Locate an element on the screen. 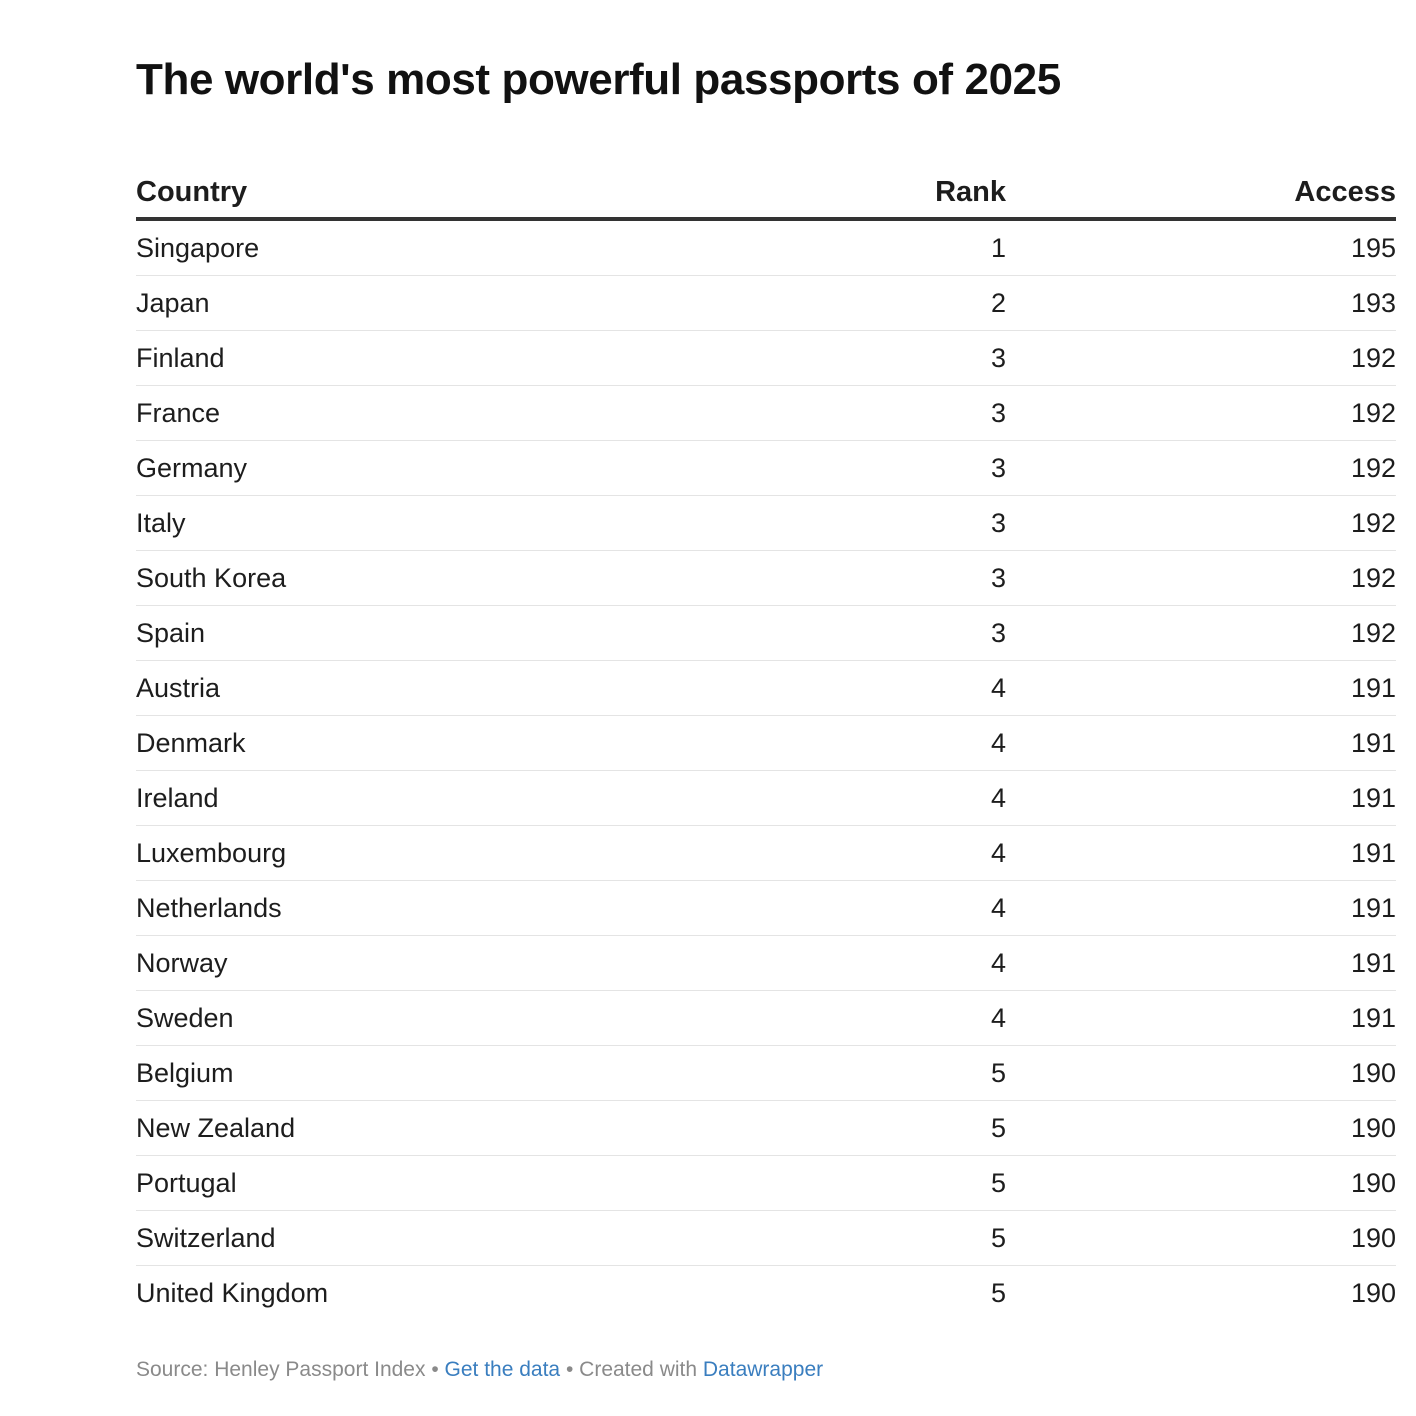 The width and height of the screenshot is (1416, 1416). table-row: Ireland 4 191 is located at coordinates (766, 798).